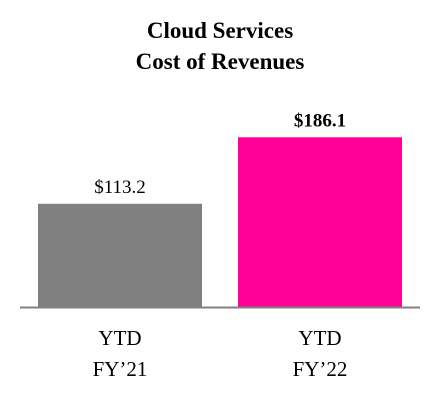  I want to click on chart-title-line-2: Cost of Revenues, so click(220, 61).